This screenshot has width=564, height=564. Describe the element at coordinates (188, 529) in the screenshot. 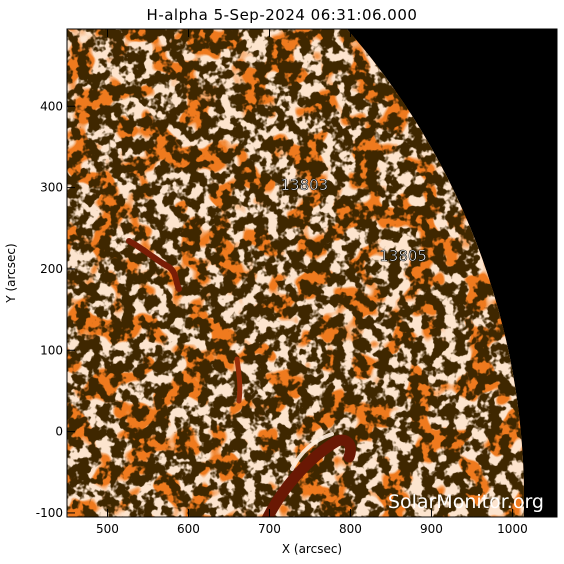

I see `x-tick-label: 600` at that location.